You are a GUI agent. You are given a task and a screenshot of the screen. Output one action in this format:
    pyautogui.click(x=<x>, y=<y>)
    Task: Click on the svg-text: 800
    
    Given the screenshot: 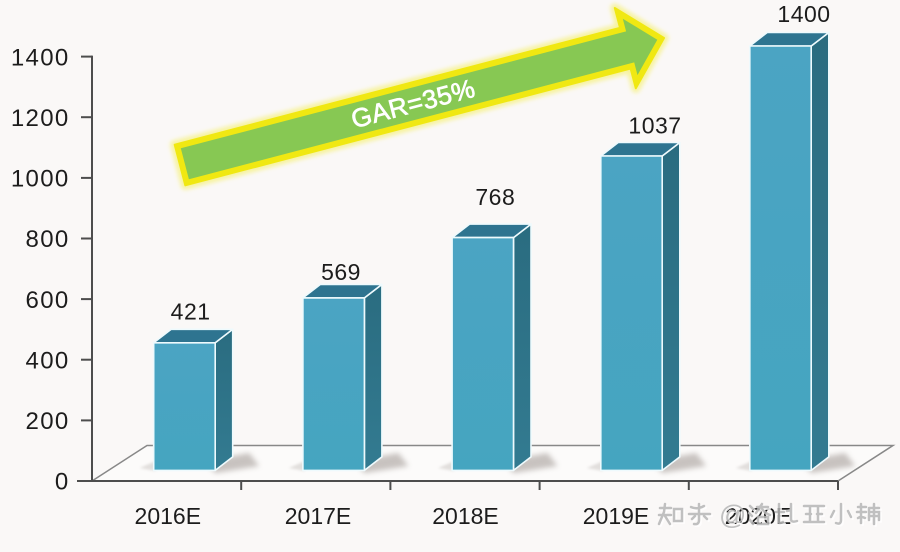 What is the action you would take?
    pyautogui.click(x=48, y=239)
    